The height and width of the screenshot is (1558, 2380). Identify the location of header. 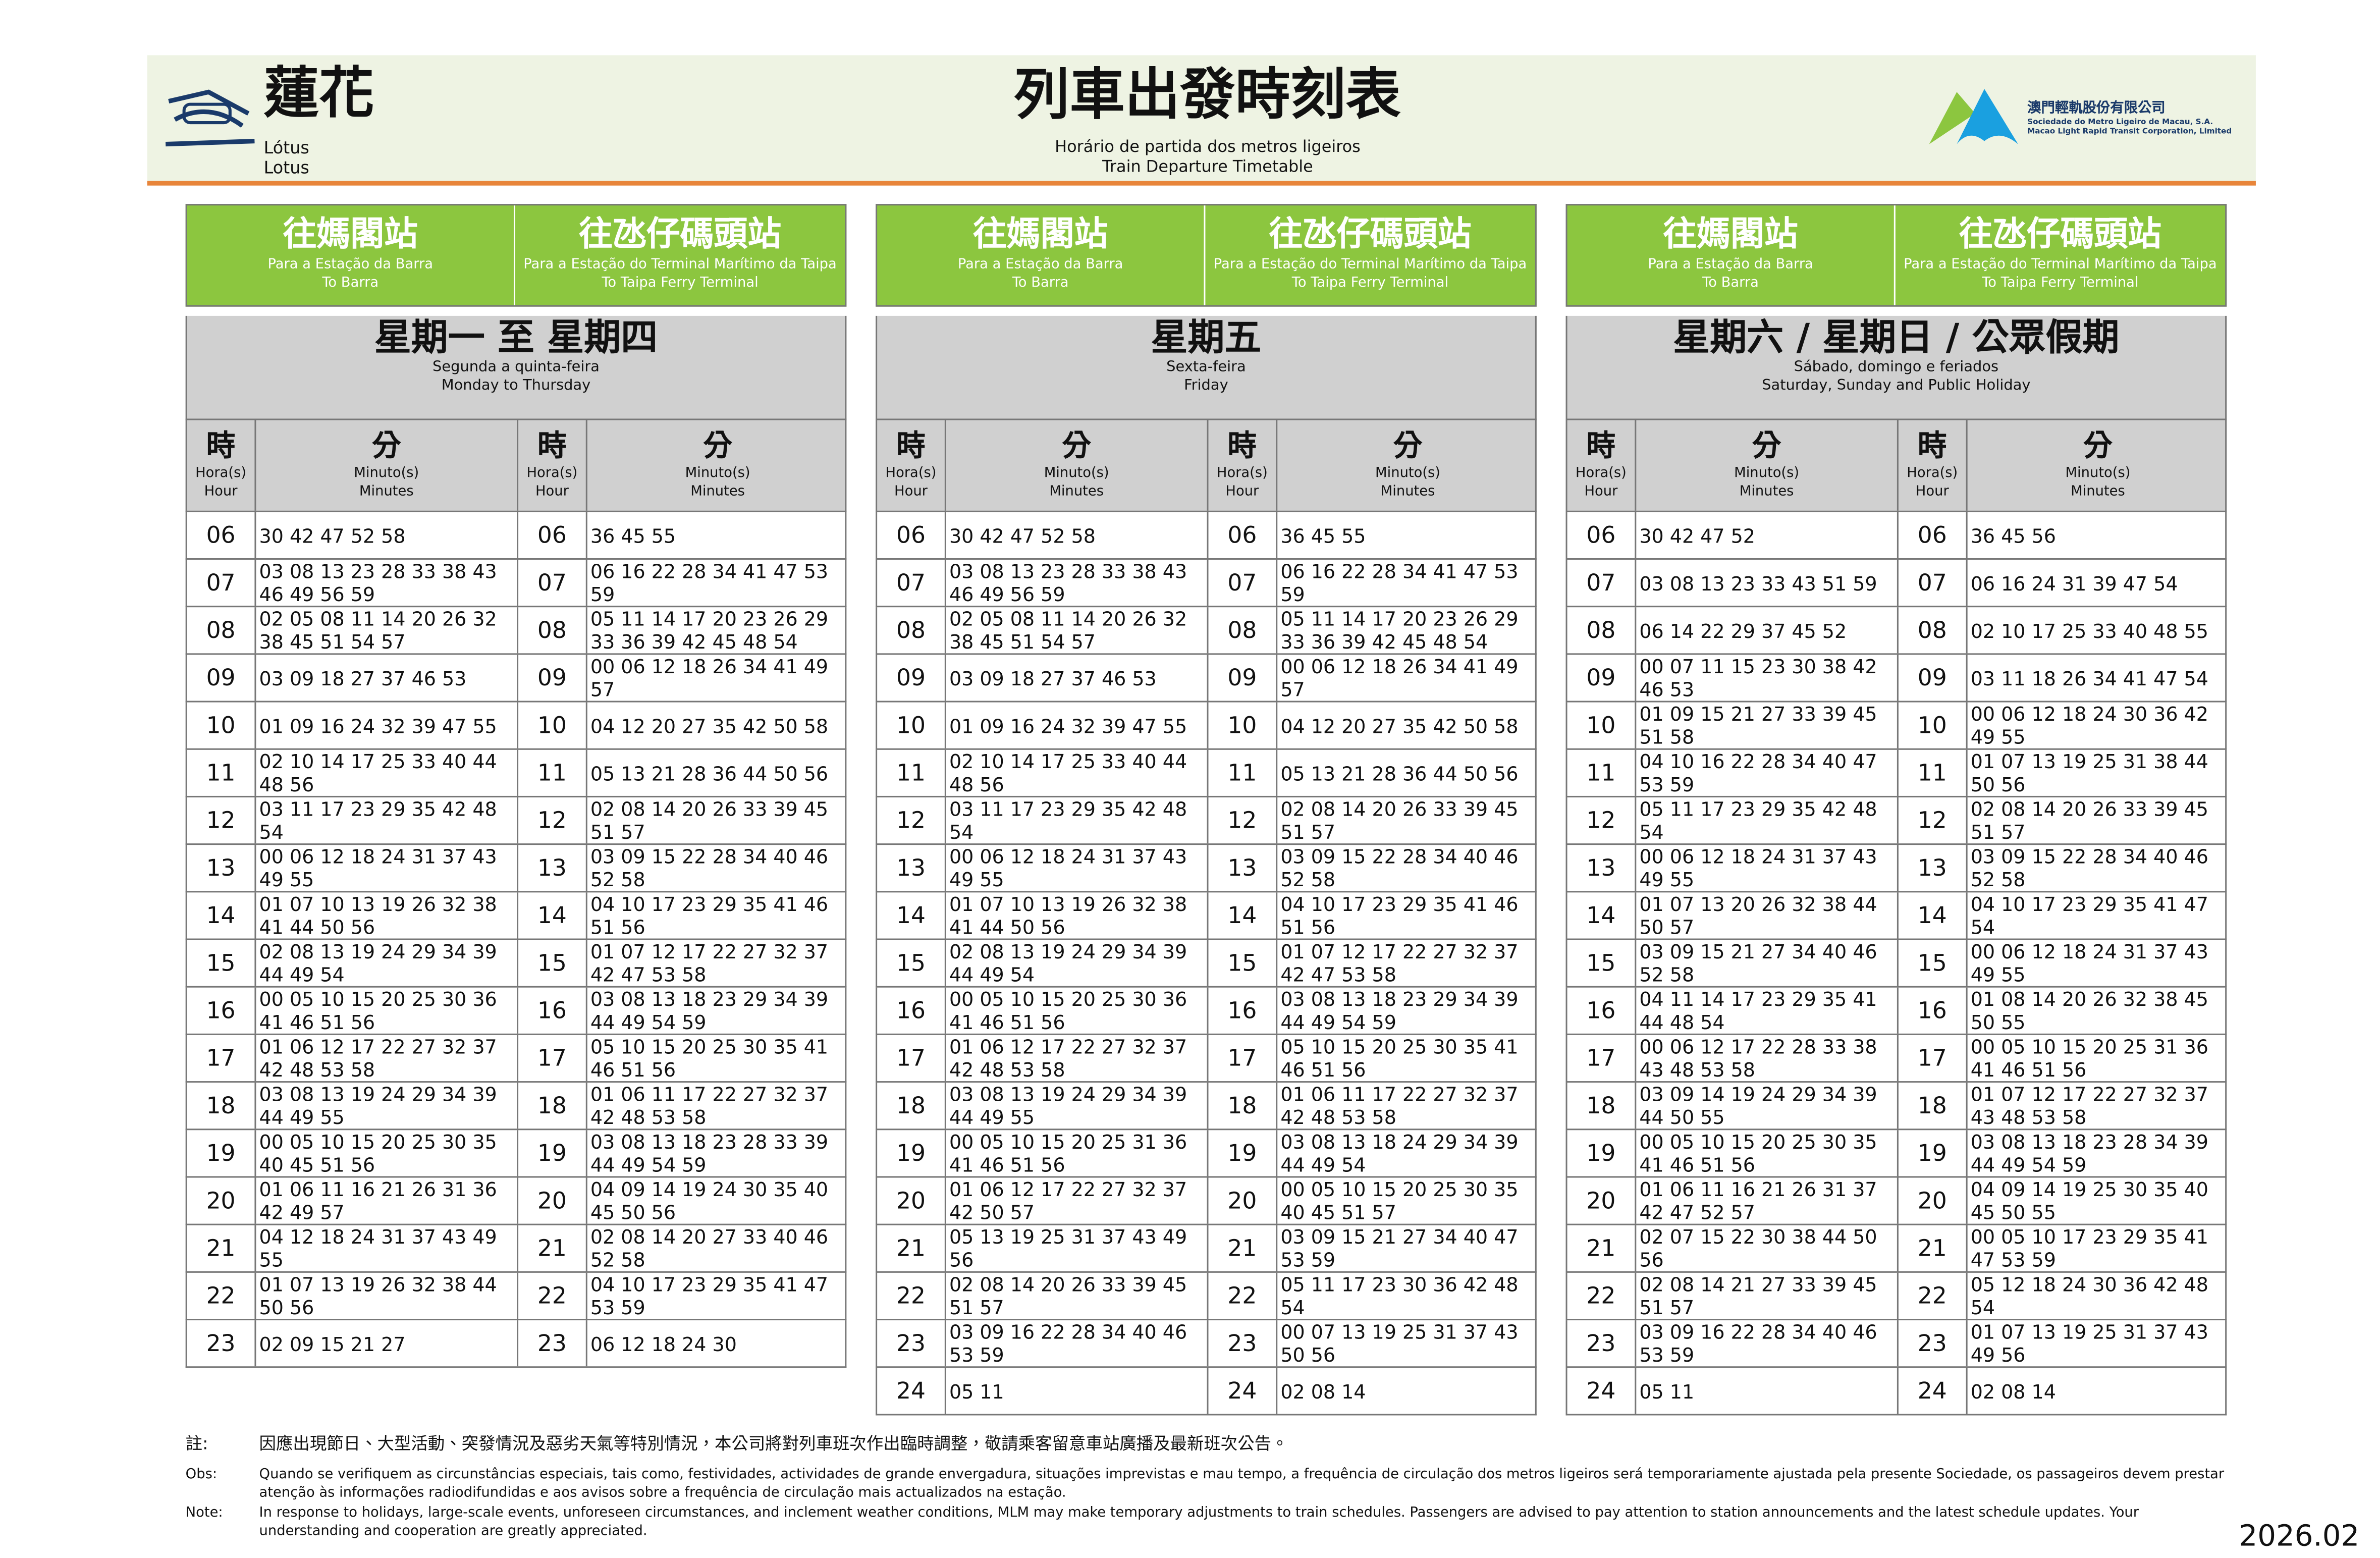
(1202, 120).